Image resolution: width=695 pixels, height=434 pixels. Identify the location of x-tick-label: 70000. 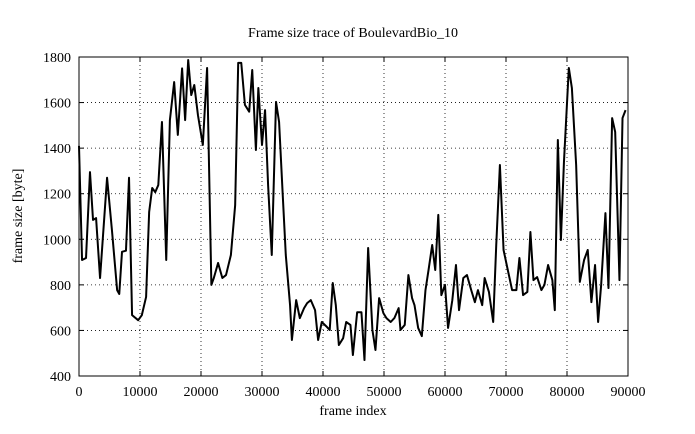
(506, 392).